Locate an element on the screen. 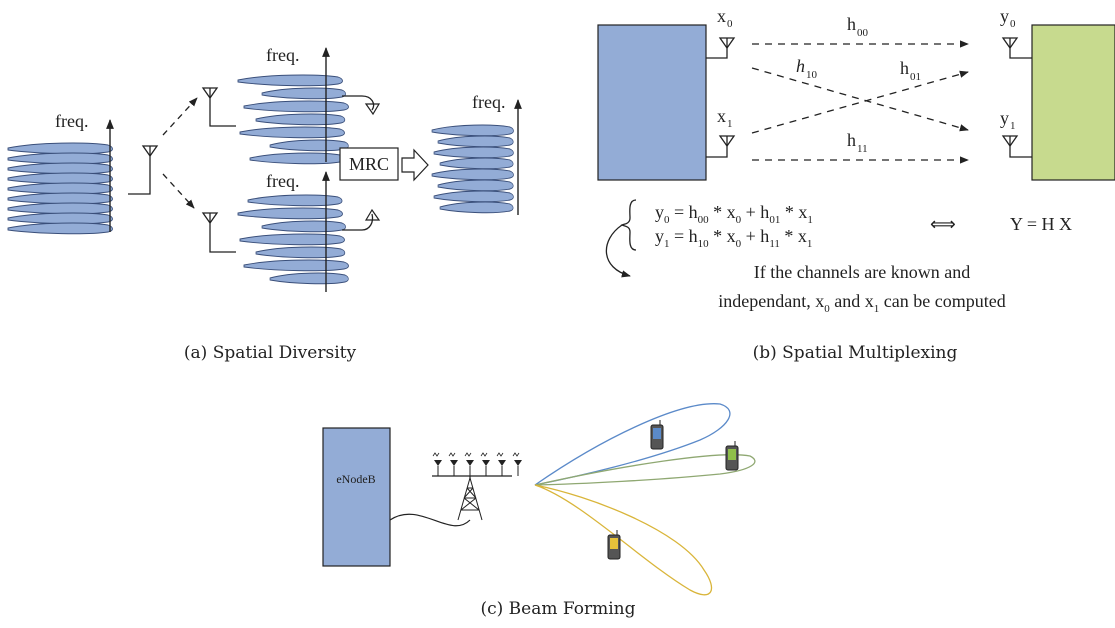  diversity-path-lower is located at coordinates (178, 191).